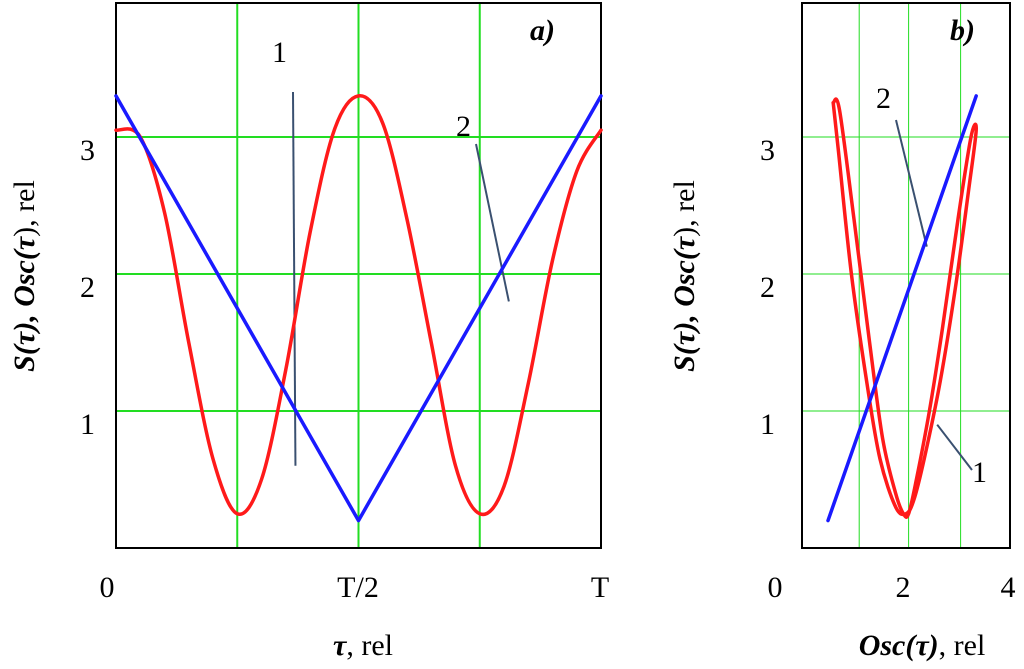 The width and height of the screenshot is (1024, 669). I want to click on panel-b-series-2-line, so click(902, 308).